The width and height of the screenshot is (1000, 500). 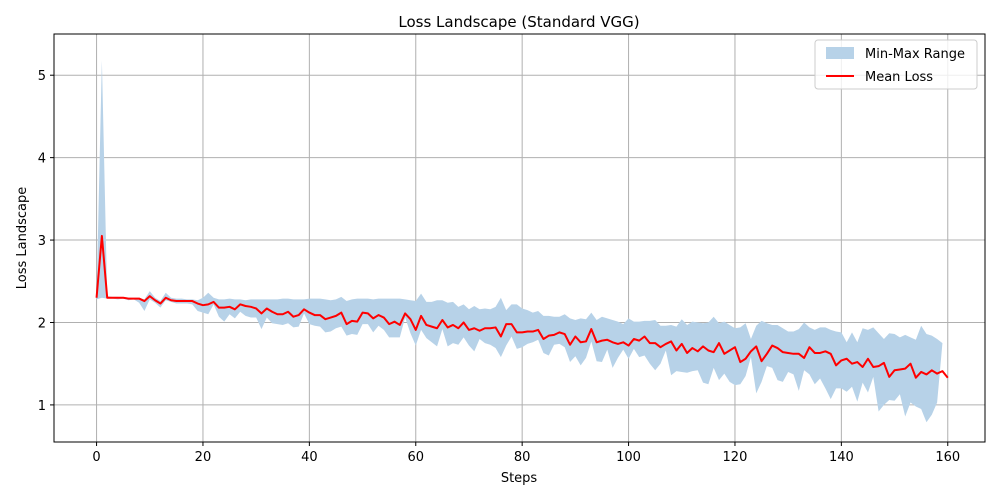 What do you see at coordinates (42, 76) in the screenshot?
I see `y-tick-label: 5` at bounding box center [42, 76].